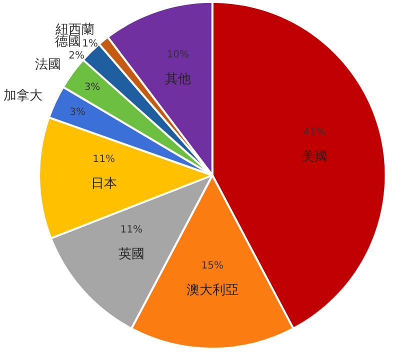  I want to click on data-label: 1%, so click(90, 44).